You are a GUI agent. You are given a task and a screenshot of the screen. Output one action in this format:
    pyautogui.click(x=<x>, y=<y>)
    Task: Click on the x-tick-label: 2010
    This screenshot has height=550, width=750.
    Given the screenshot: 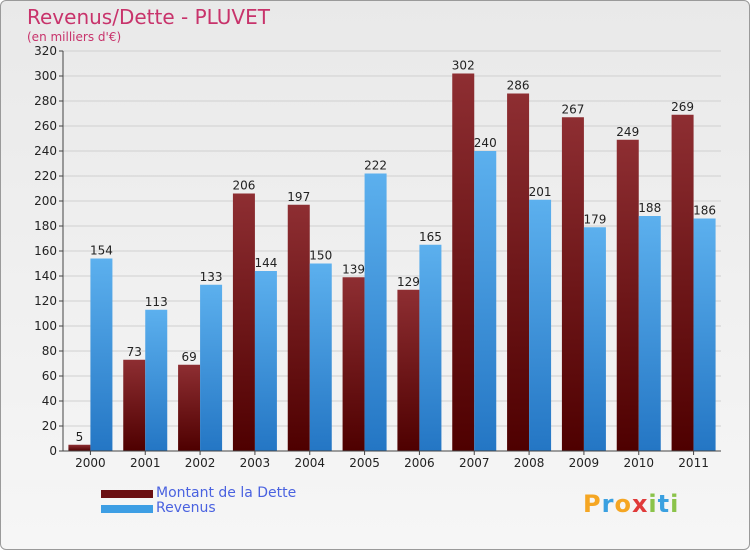 What is the action you would take?
    pyautogui.click(x=638, y=463)
    